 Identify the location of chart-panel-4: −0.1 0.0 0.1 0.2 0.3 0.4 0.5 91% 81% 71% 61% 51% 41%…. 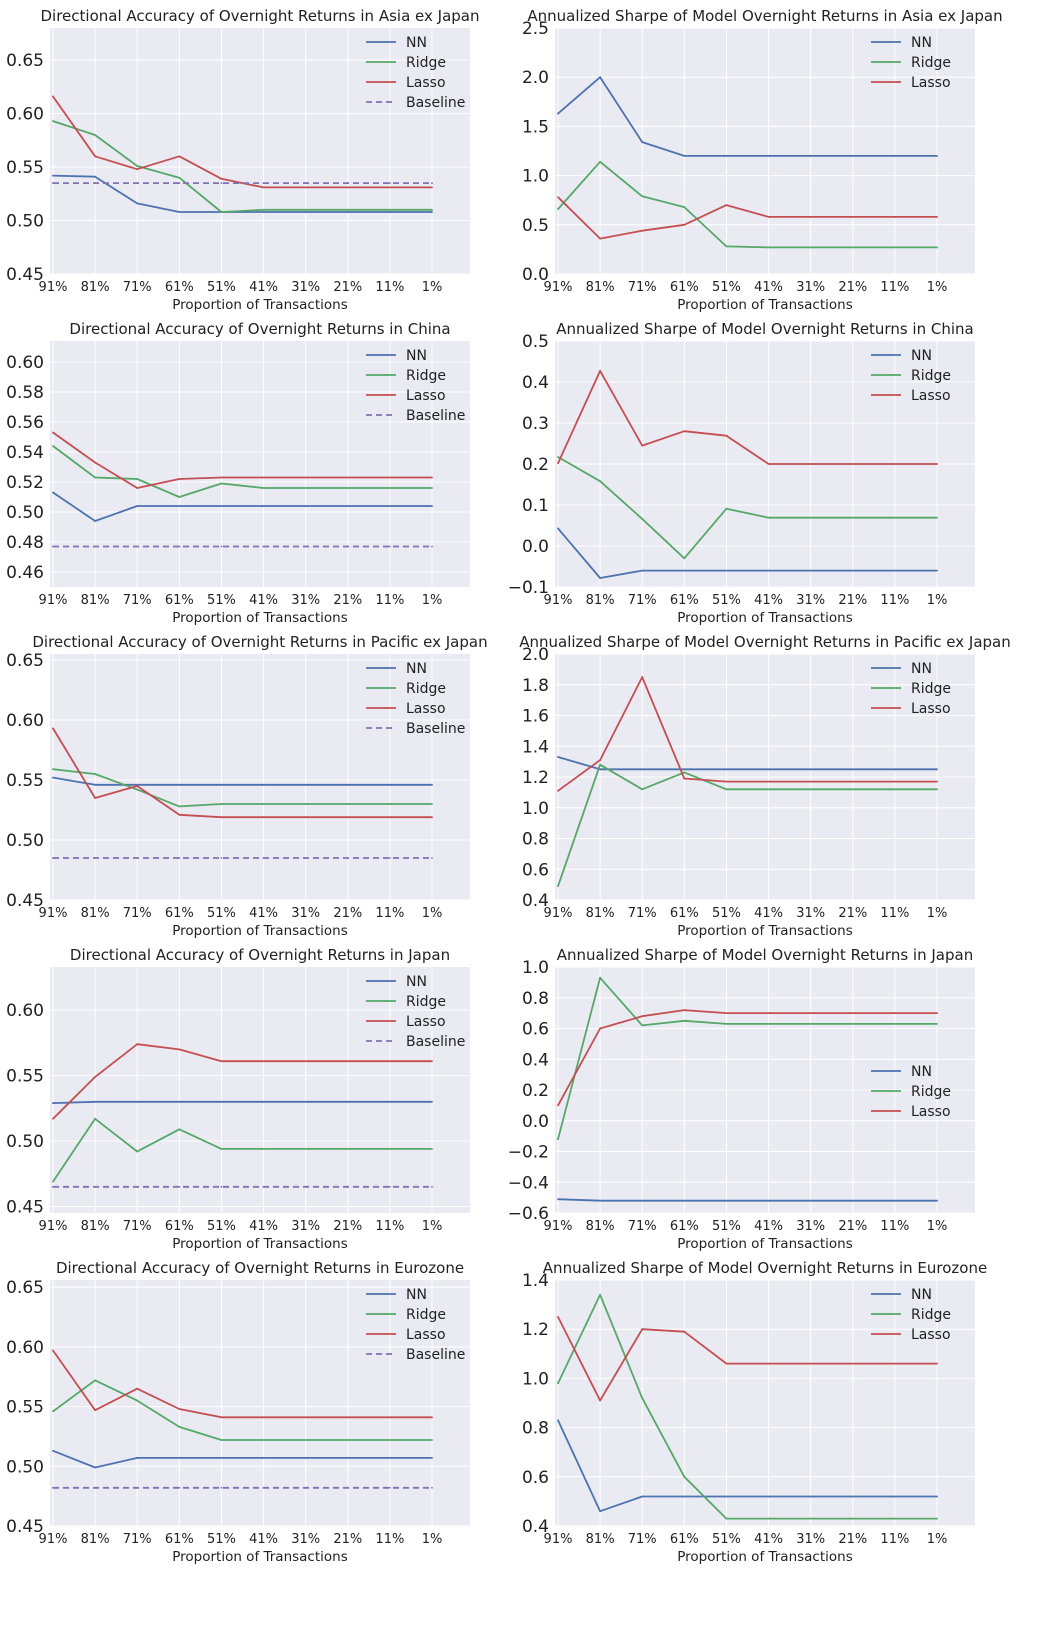
(741, 473).